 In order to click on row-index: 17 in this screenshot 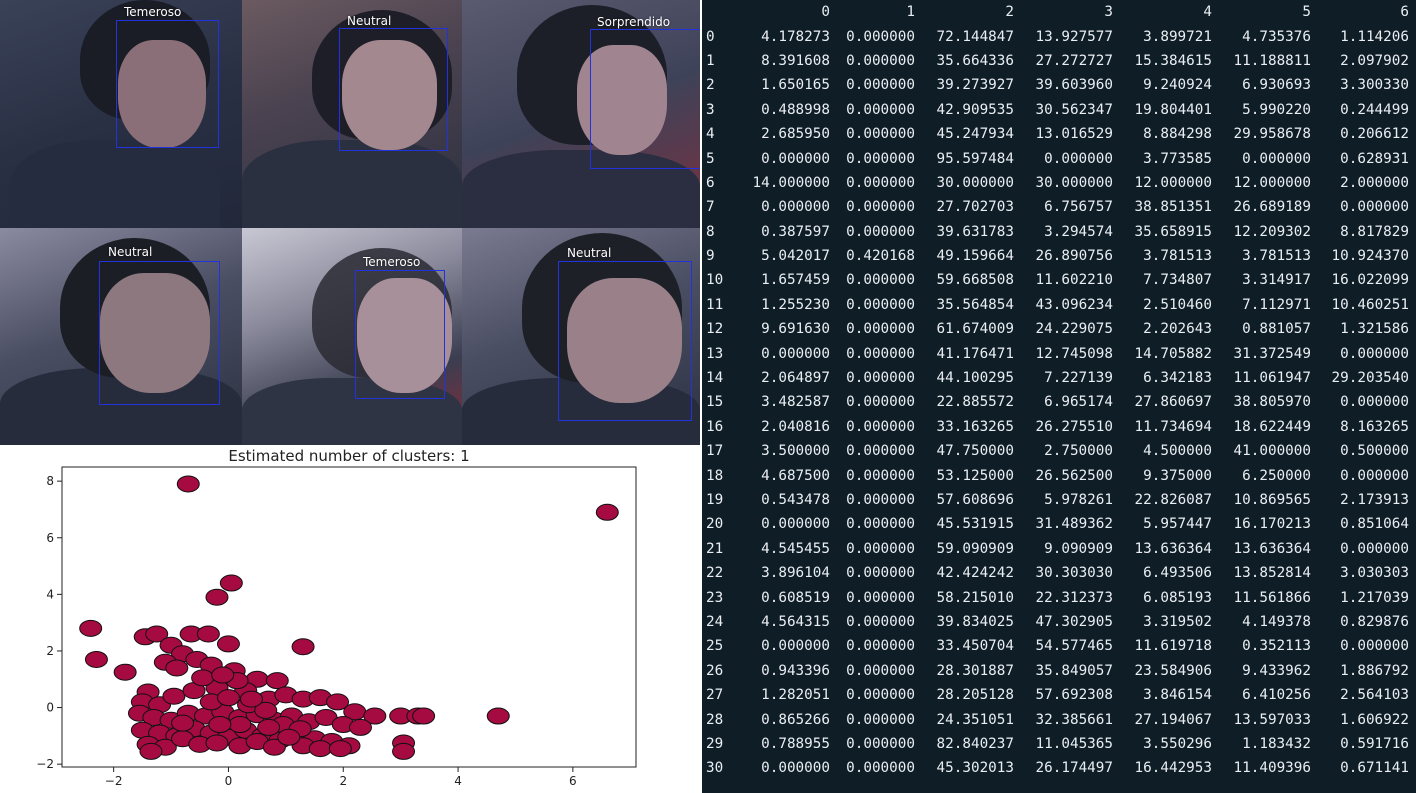, I will do `click(715, 451)`.